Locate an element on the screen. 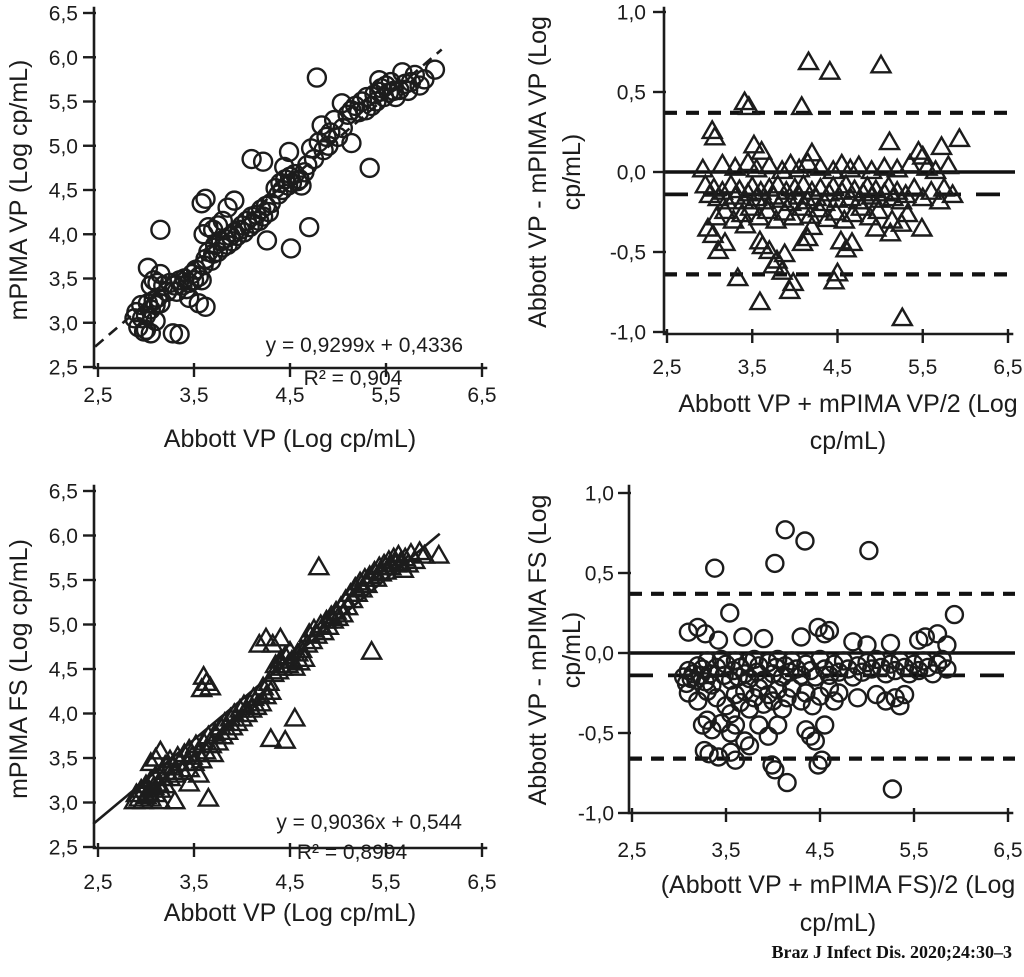 The height and width of the screenshot is (977, 1024). fs-r-squared: R² = 0,8994 is located at coordinates (352, 852).